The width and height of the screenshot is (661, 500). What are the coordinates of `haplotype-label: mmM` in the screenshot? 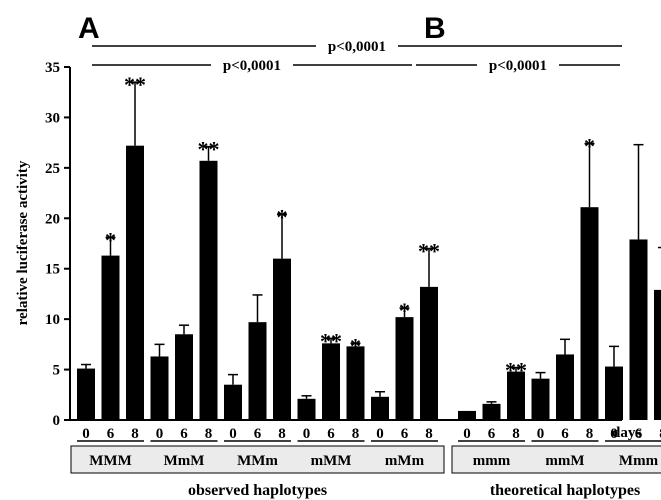 It's located at (564, 461).